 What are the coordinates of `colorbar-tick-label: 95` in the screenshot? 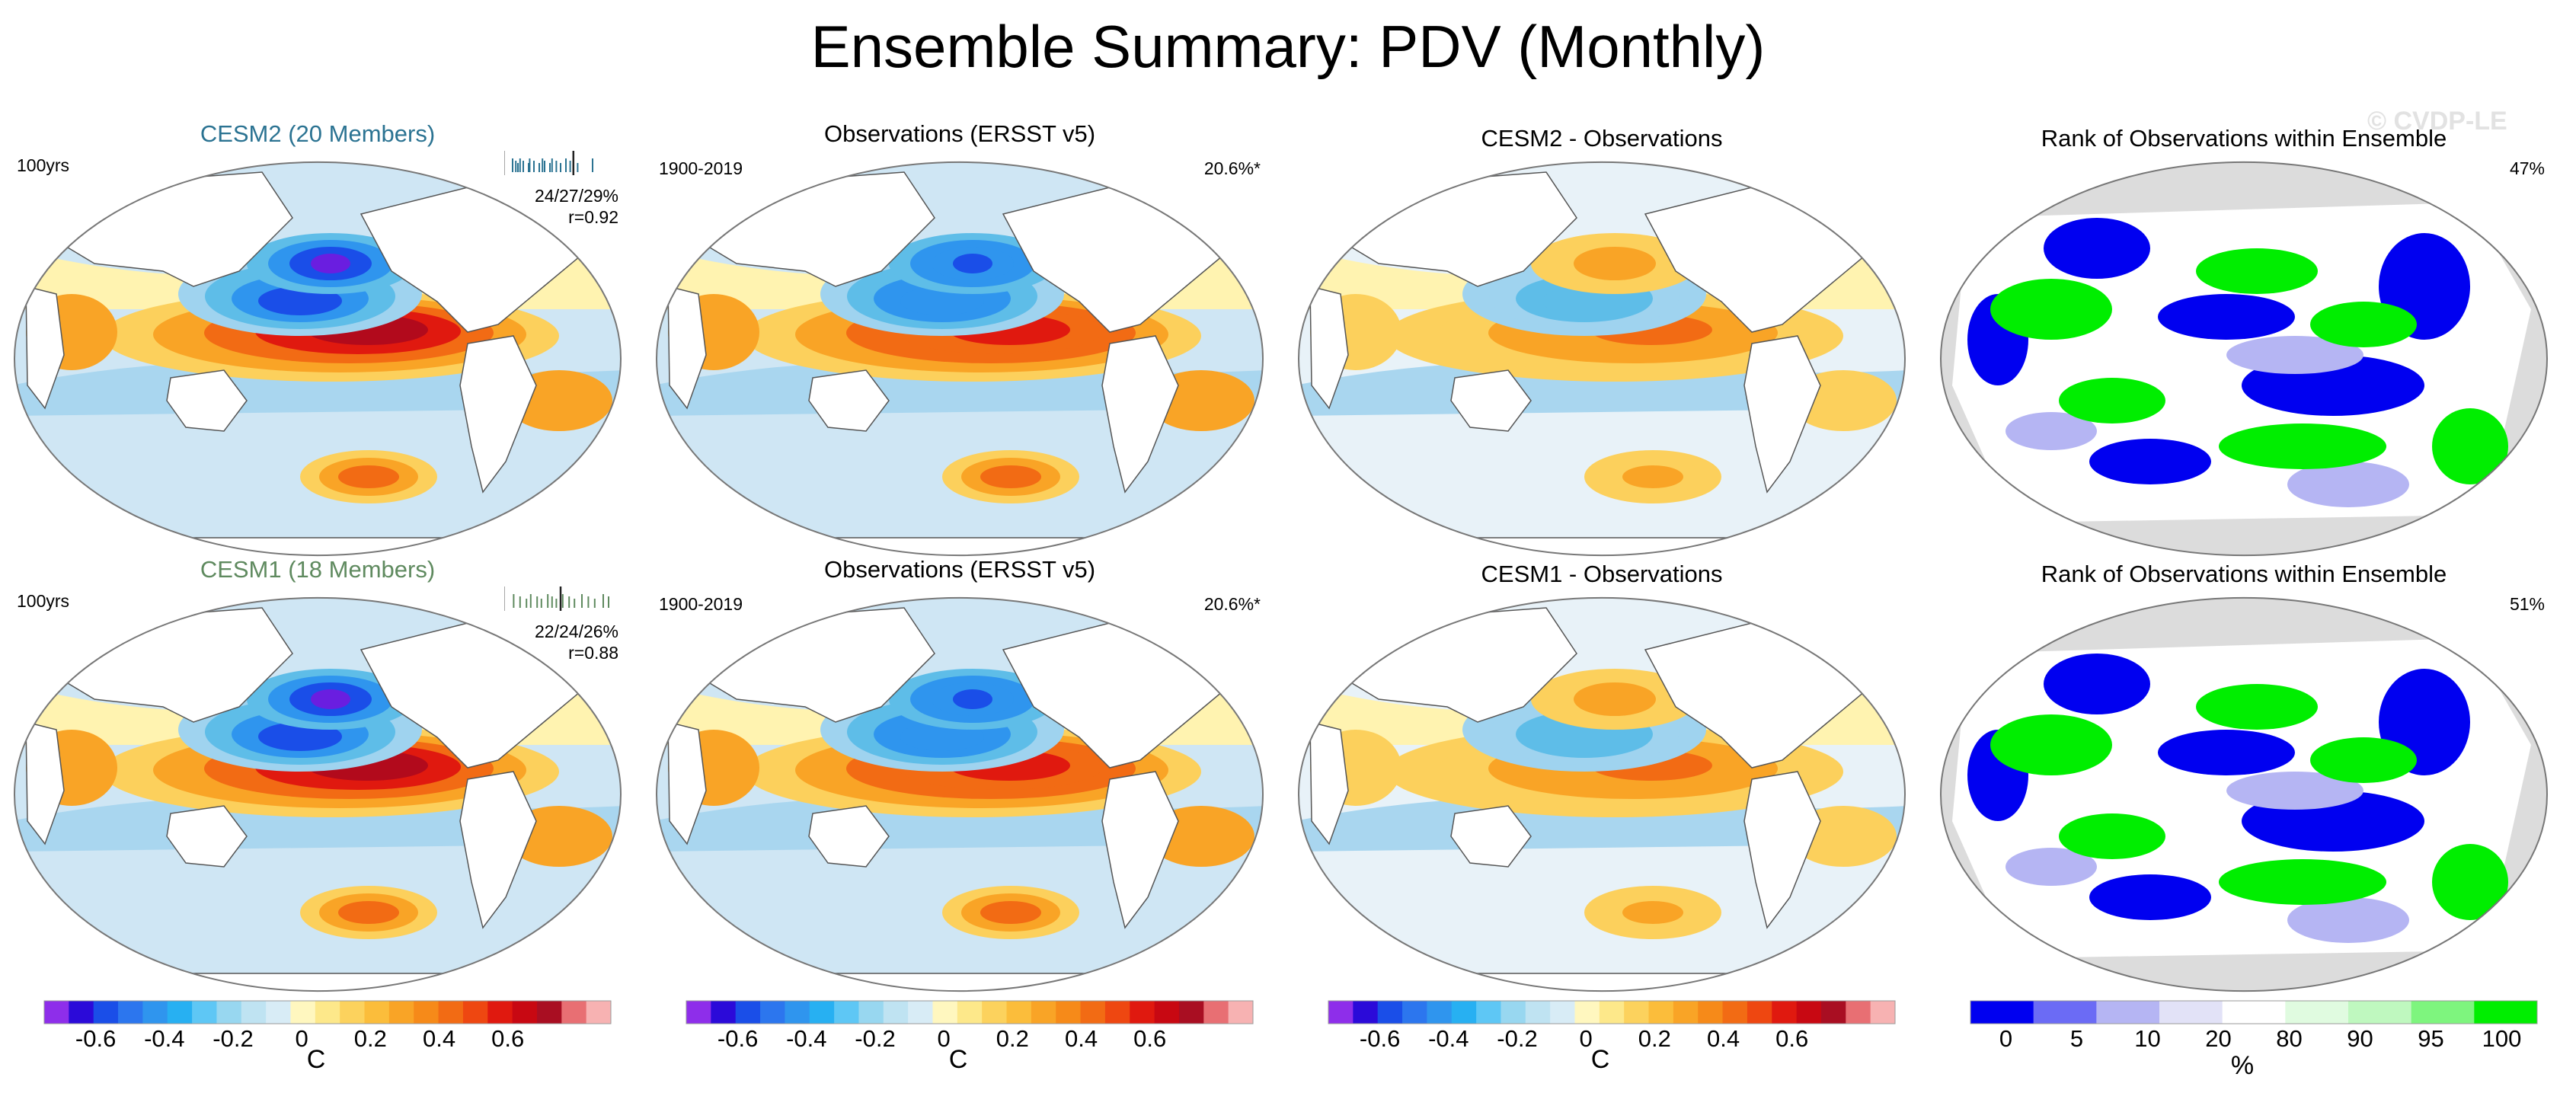 It's located at (2430, 1036).